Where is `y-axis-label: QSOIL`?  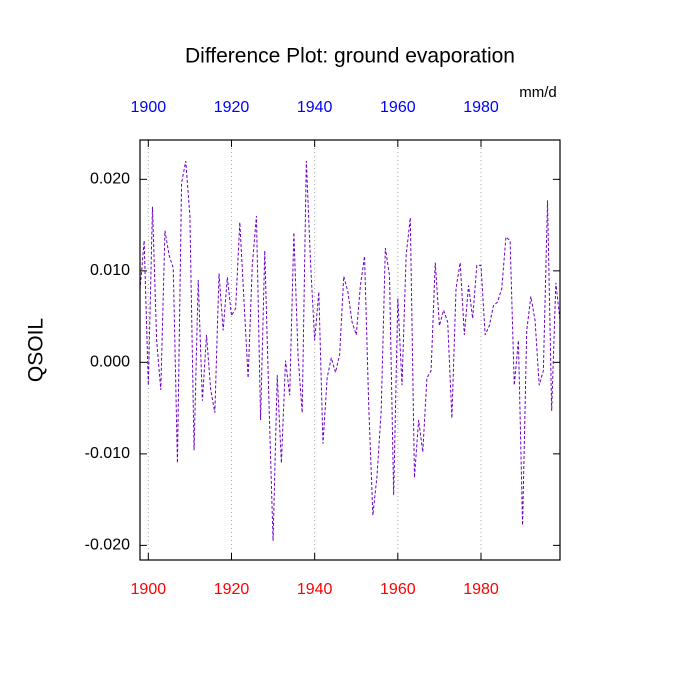 y-axis-label: QSOIL is located at coordinates (36, 350).